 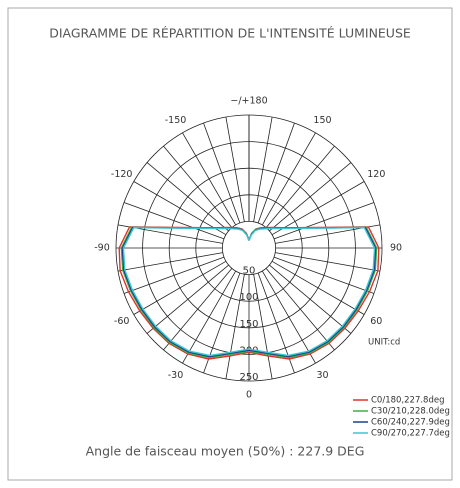 What do you see at coordinates (410, 423) in the screenshot?
I see `legend-label: C60/240,227.9deg` at bounding box center [410, 423].